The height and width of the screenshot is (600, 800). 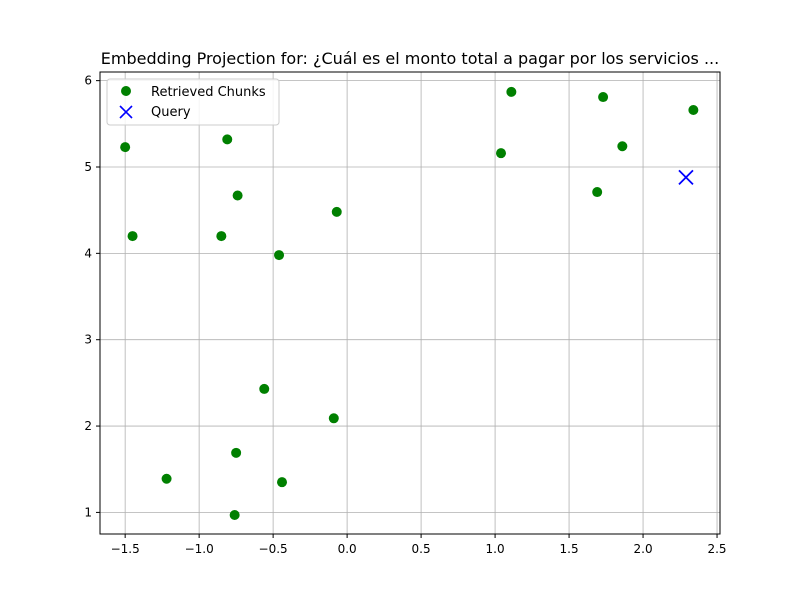 What do you see at coordinates (88, 512) in the screenshot?
I see `y-tick-label: 1` at bounding box center [88, 512].